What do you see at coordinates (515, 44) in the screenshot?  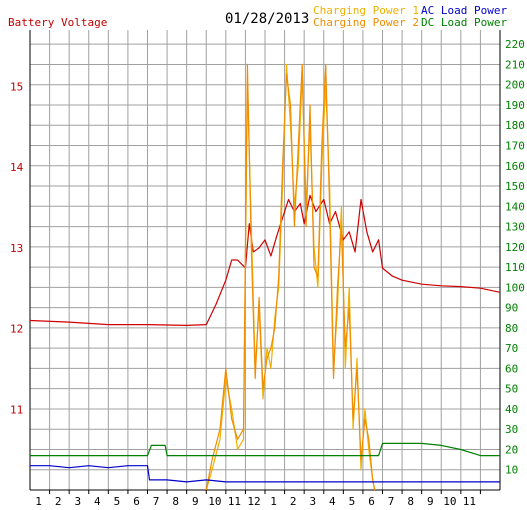 I see `y-right-tick-label: 220` at bounding box center [515, 44].